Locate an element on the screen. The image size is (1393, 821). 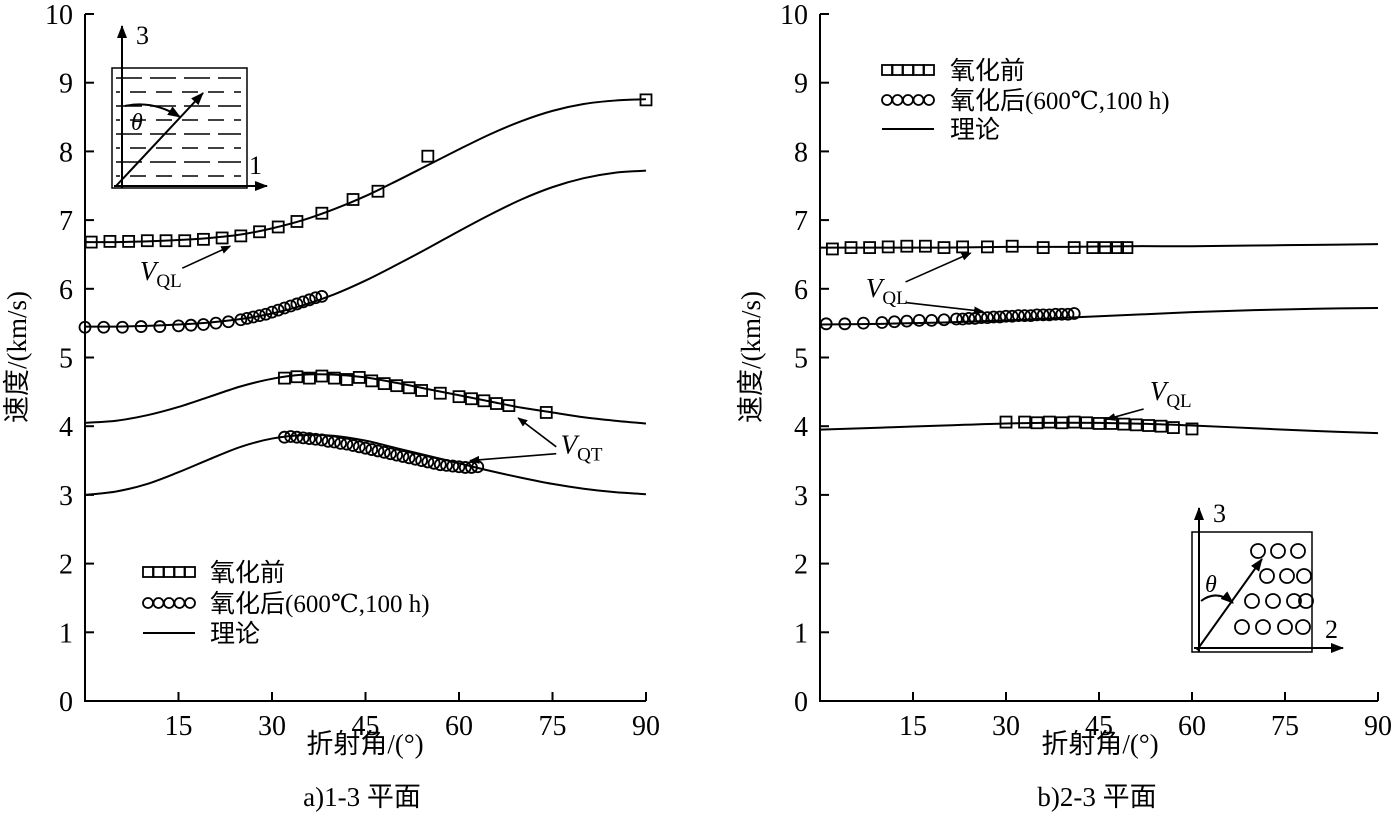
wave-direction-arrow is located at coordinates (1229, 604).